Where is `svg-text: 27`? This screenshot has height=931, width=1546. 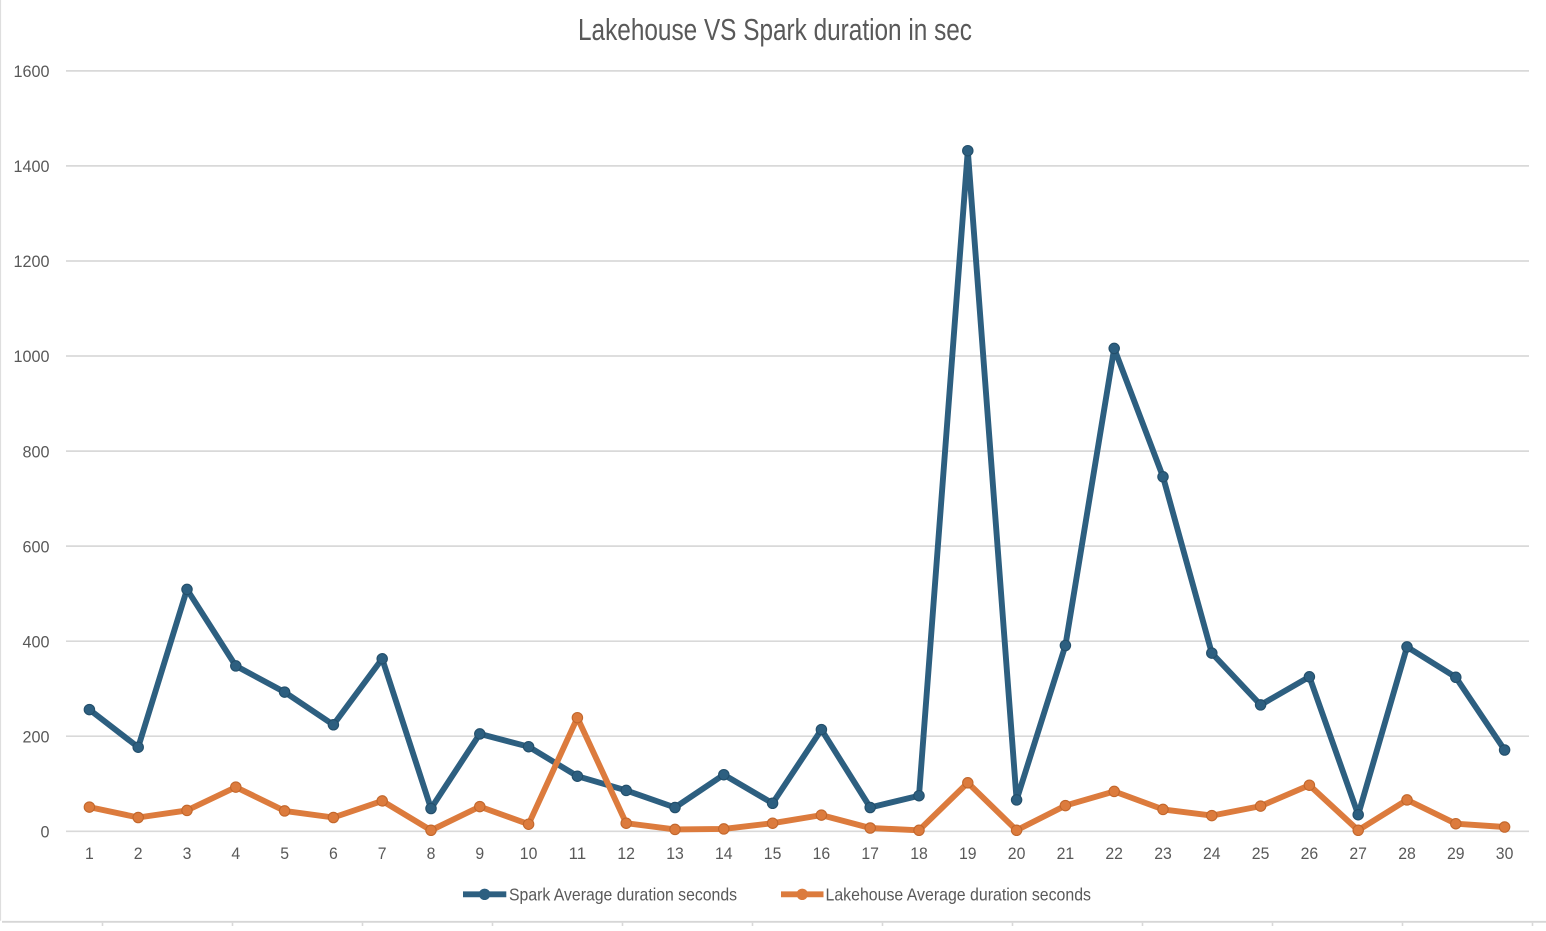 svg-text: 27 is located at coordinates (1358, 853).